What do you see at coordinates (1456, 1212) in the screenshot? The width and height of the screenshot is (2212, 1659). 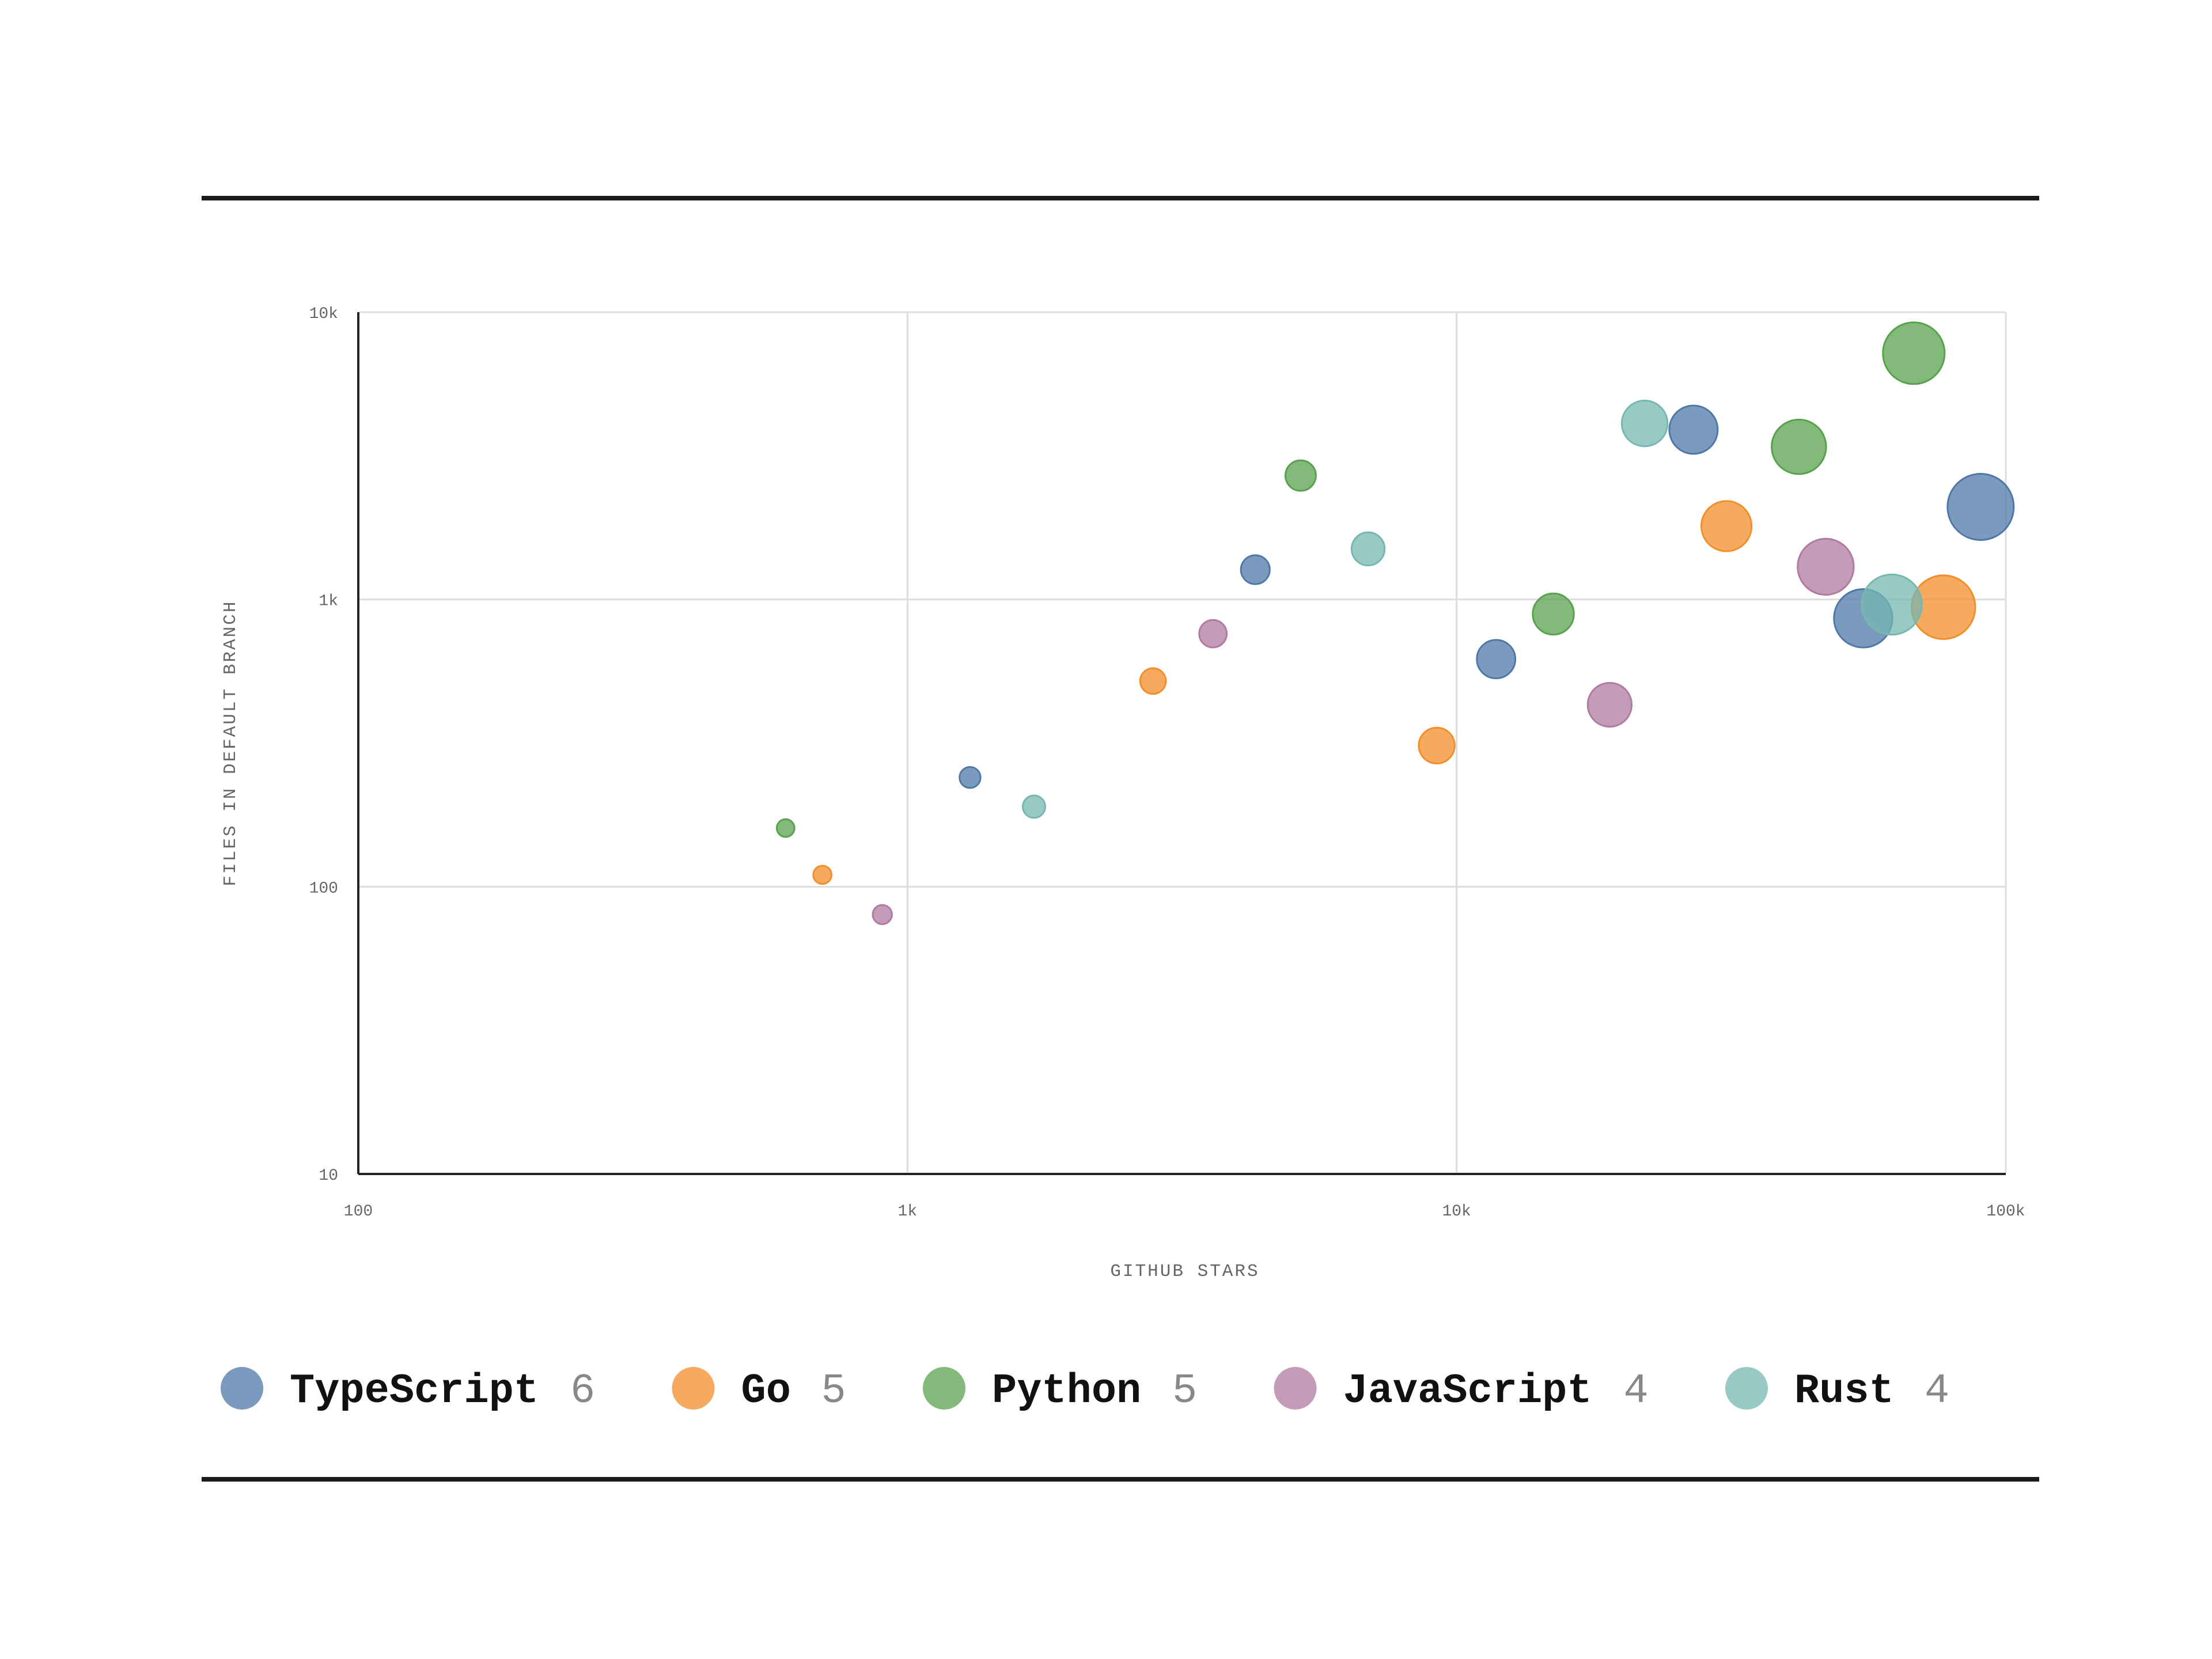 I see `x-tick-label: 10k` at bounding box center [1456, 1212].